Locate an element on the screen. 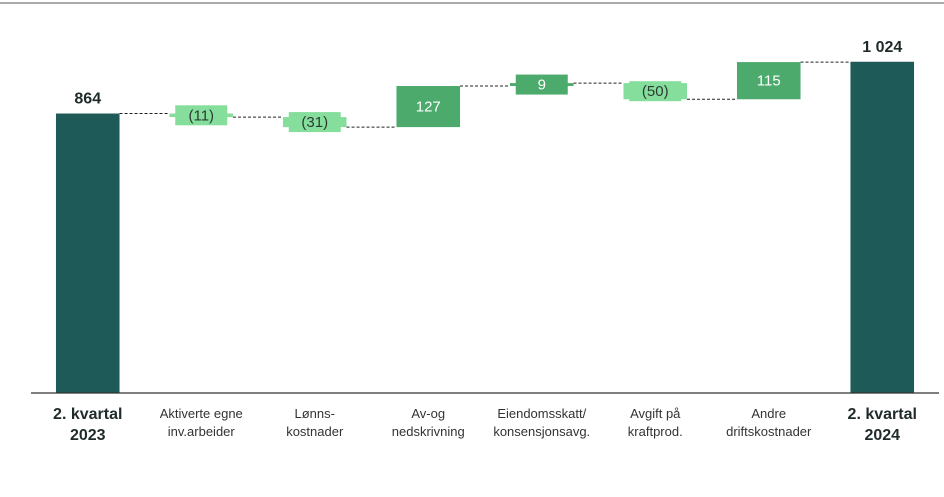  x-tick-label: Av-og nedskrivning is located at coordinates (428, 422).